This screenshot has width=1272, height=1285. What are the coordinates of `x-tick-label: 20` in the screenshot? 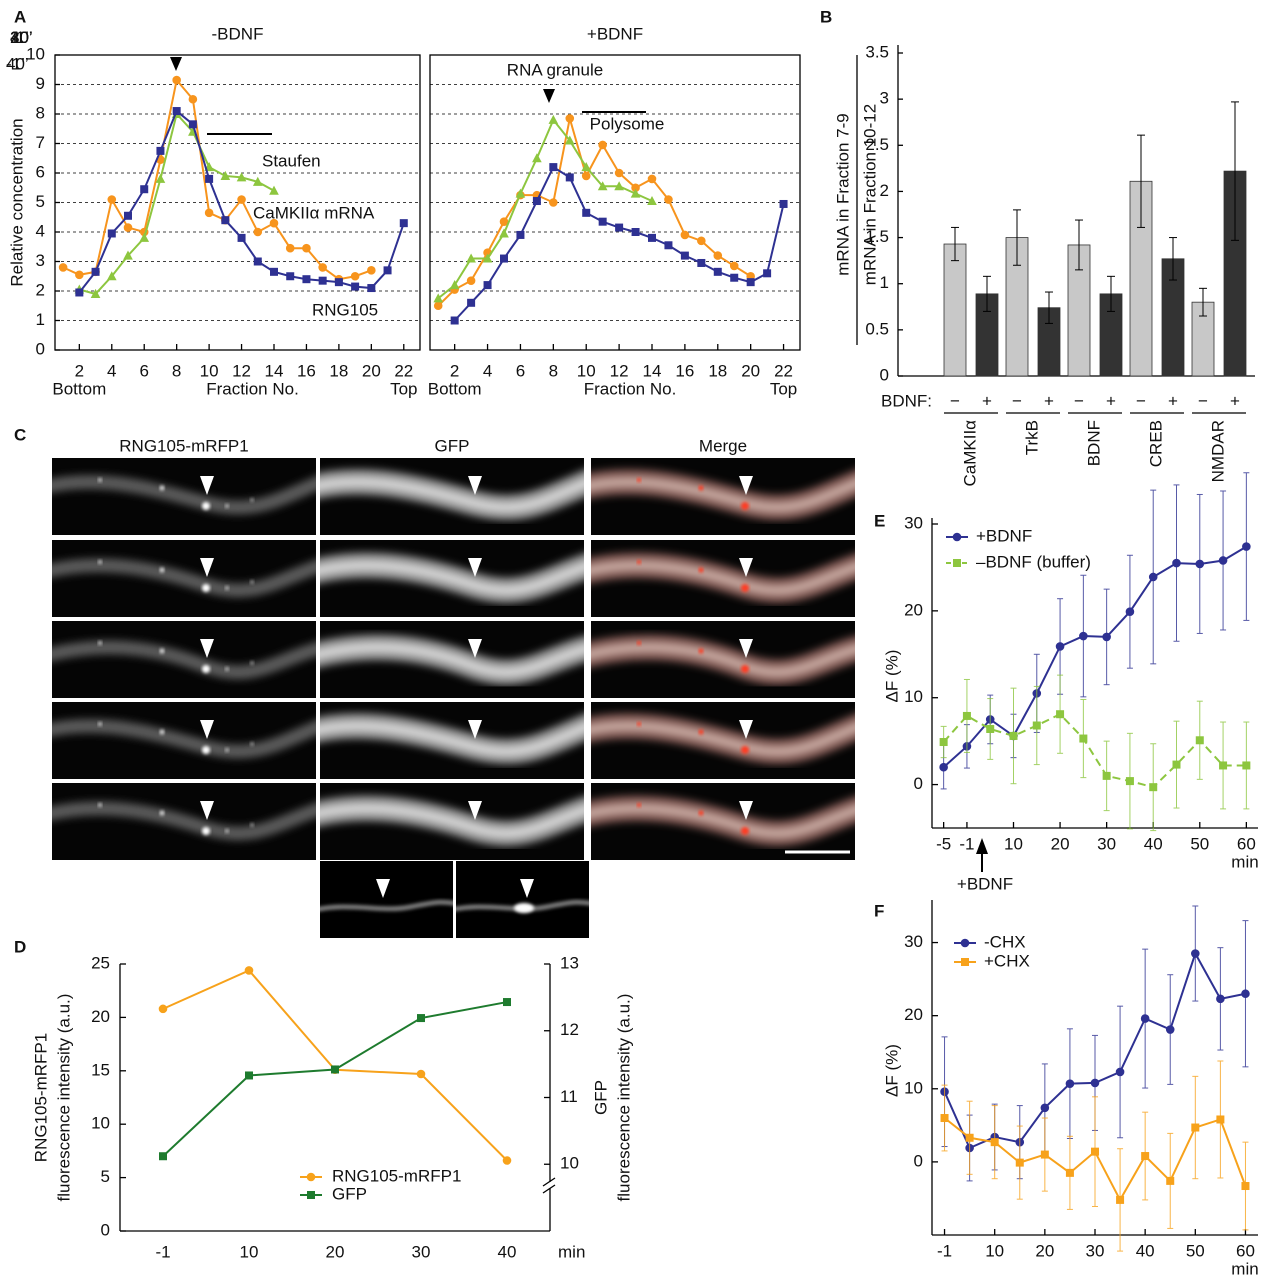 It's located at (1044, 1250).